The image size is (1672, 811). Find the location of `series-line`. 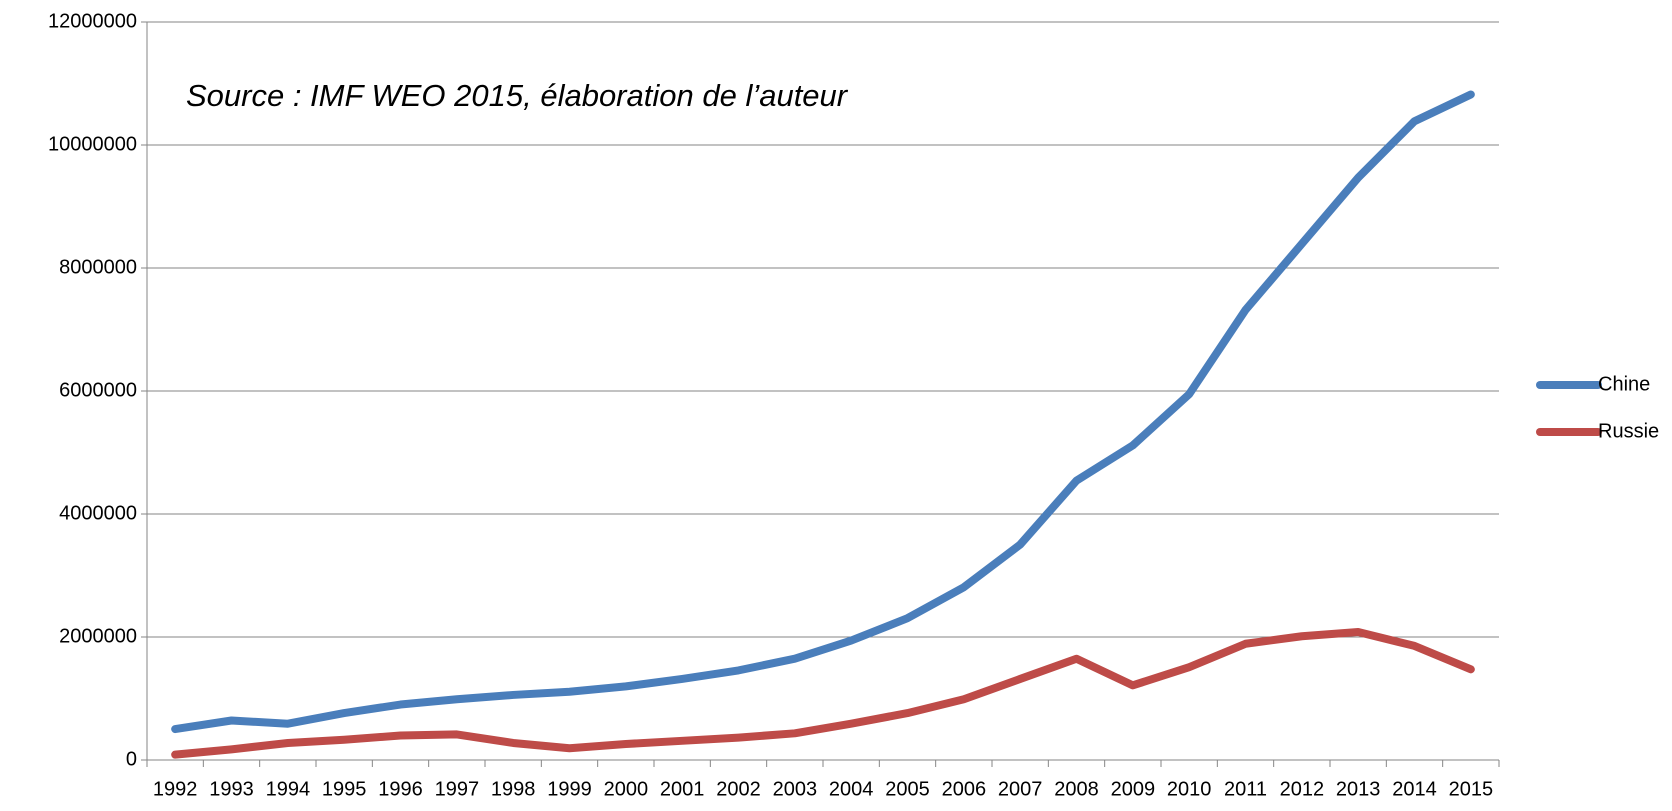

series-line is located at coordinates (823, 693).